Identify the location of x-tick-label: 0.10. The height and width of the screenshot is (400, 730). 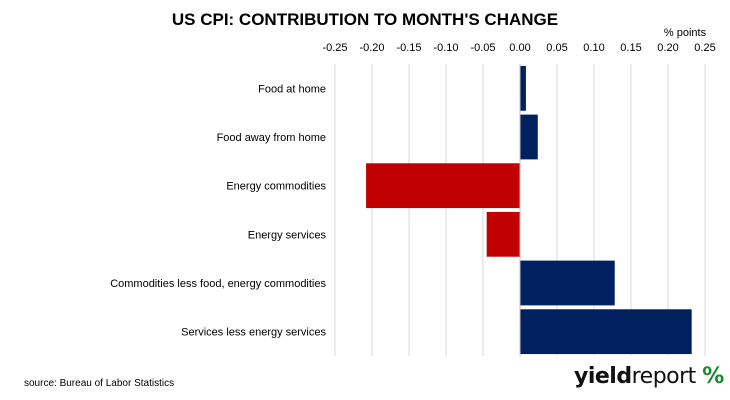
(593, 48).